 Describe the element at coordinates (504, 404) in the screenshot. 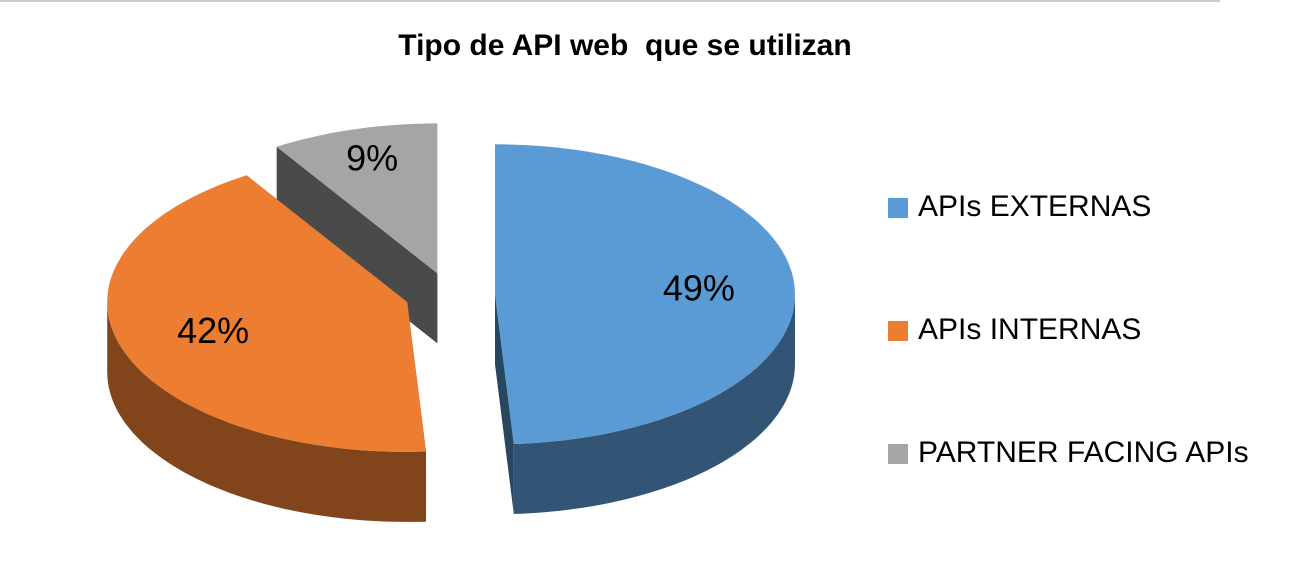

I see `slice-radial-face` at that location.